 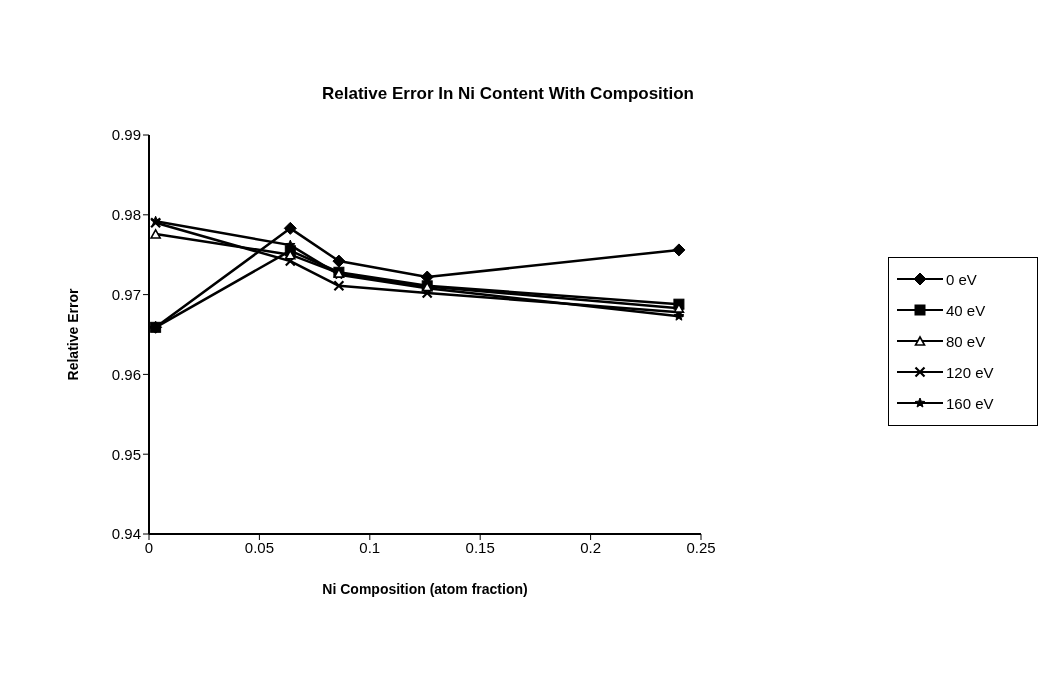 What do you see at coordinates (701, 547) in the screenshot?
I see `x-tick-label: 0.25` at bounding box center [701, 547].